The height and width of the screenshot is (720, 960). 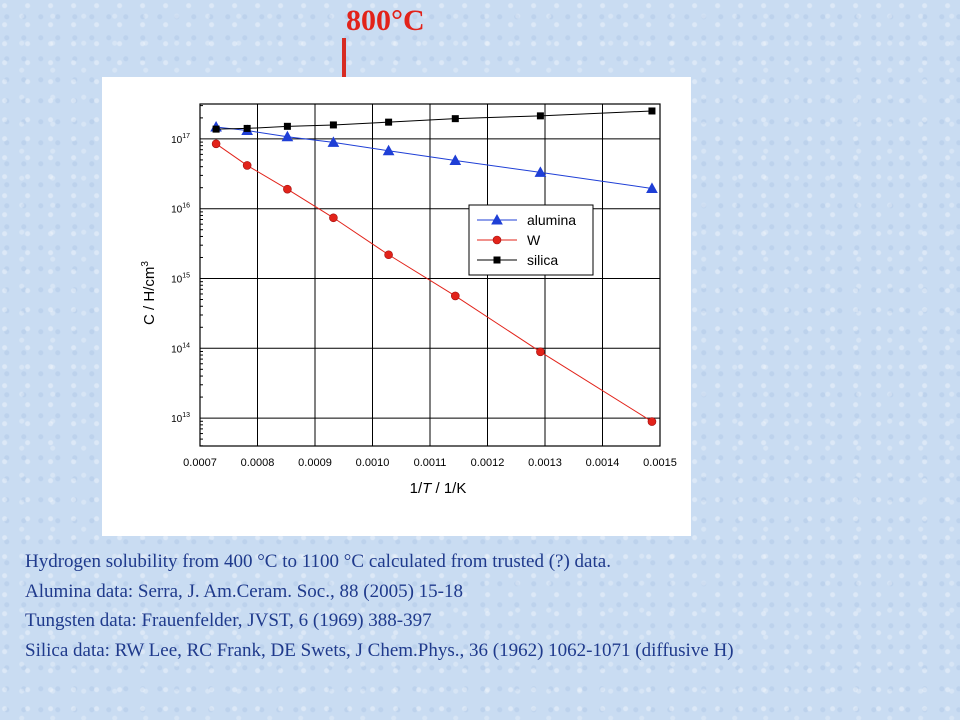 What do you see at coordinates (180, 348) in the screenshot?
I see `y-tick-label: 1014` at bounding box center [180, 348].